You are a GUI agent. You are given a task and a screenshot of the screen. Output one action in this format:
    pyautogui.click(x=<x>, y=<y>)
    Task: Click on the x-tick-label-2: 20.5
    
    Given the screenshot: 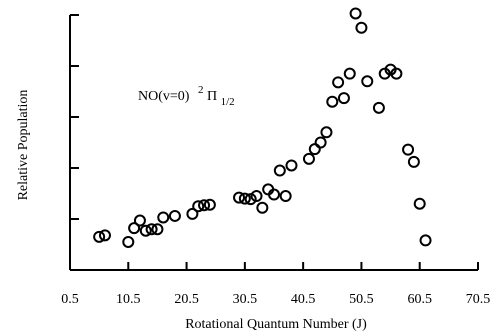 What is the action you would take?
    pyautogui.click(x=186, y=299)
    